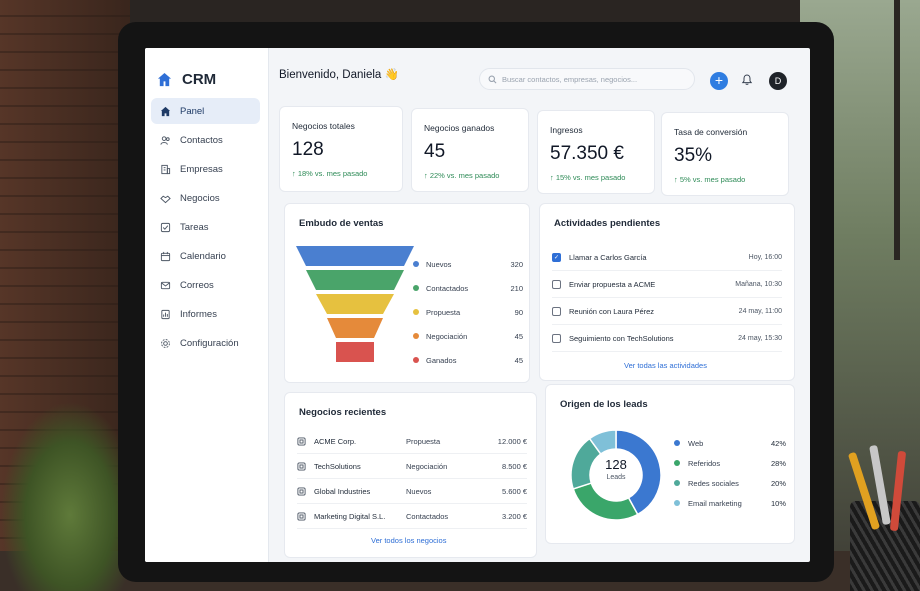  What do you see at coordinates (715, 503) in the screenshot?
I see `lead-source-label: Email marketing` at bounding box center [715, 503].